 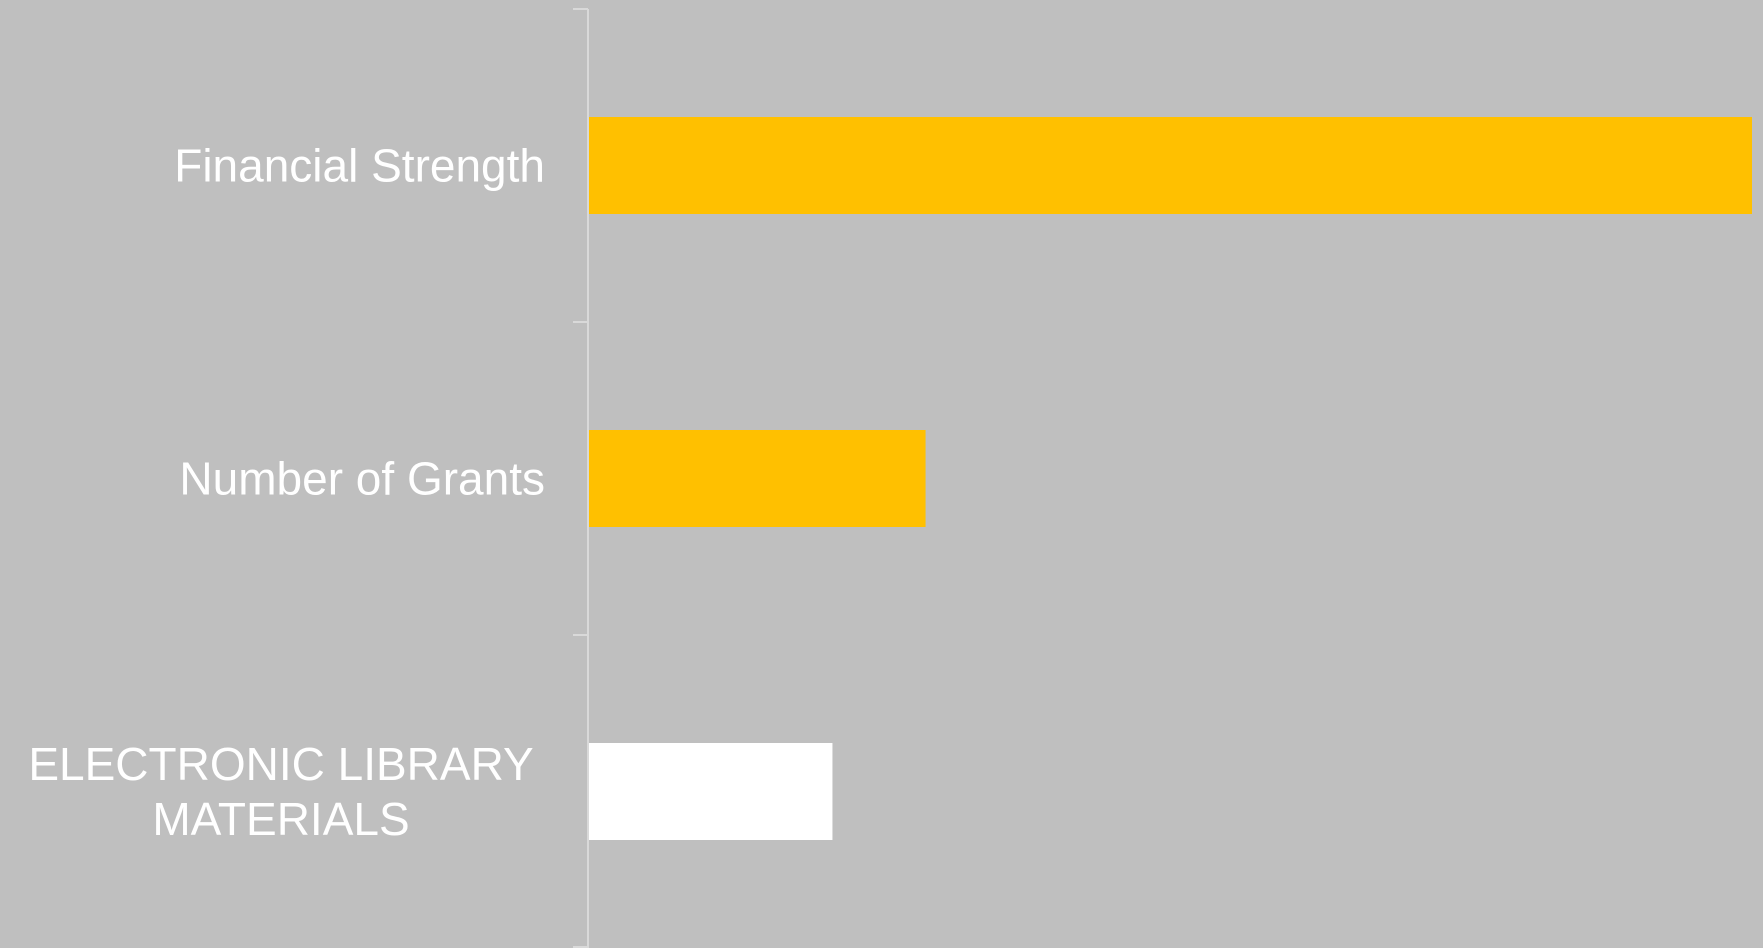 I want to click on category-label-line: Financial Strength, so click(x=359, y=166).